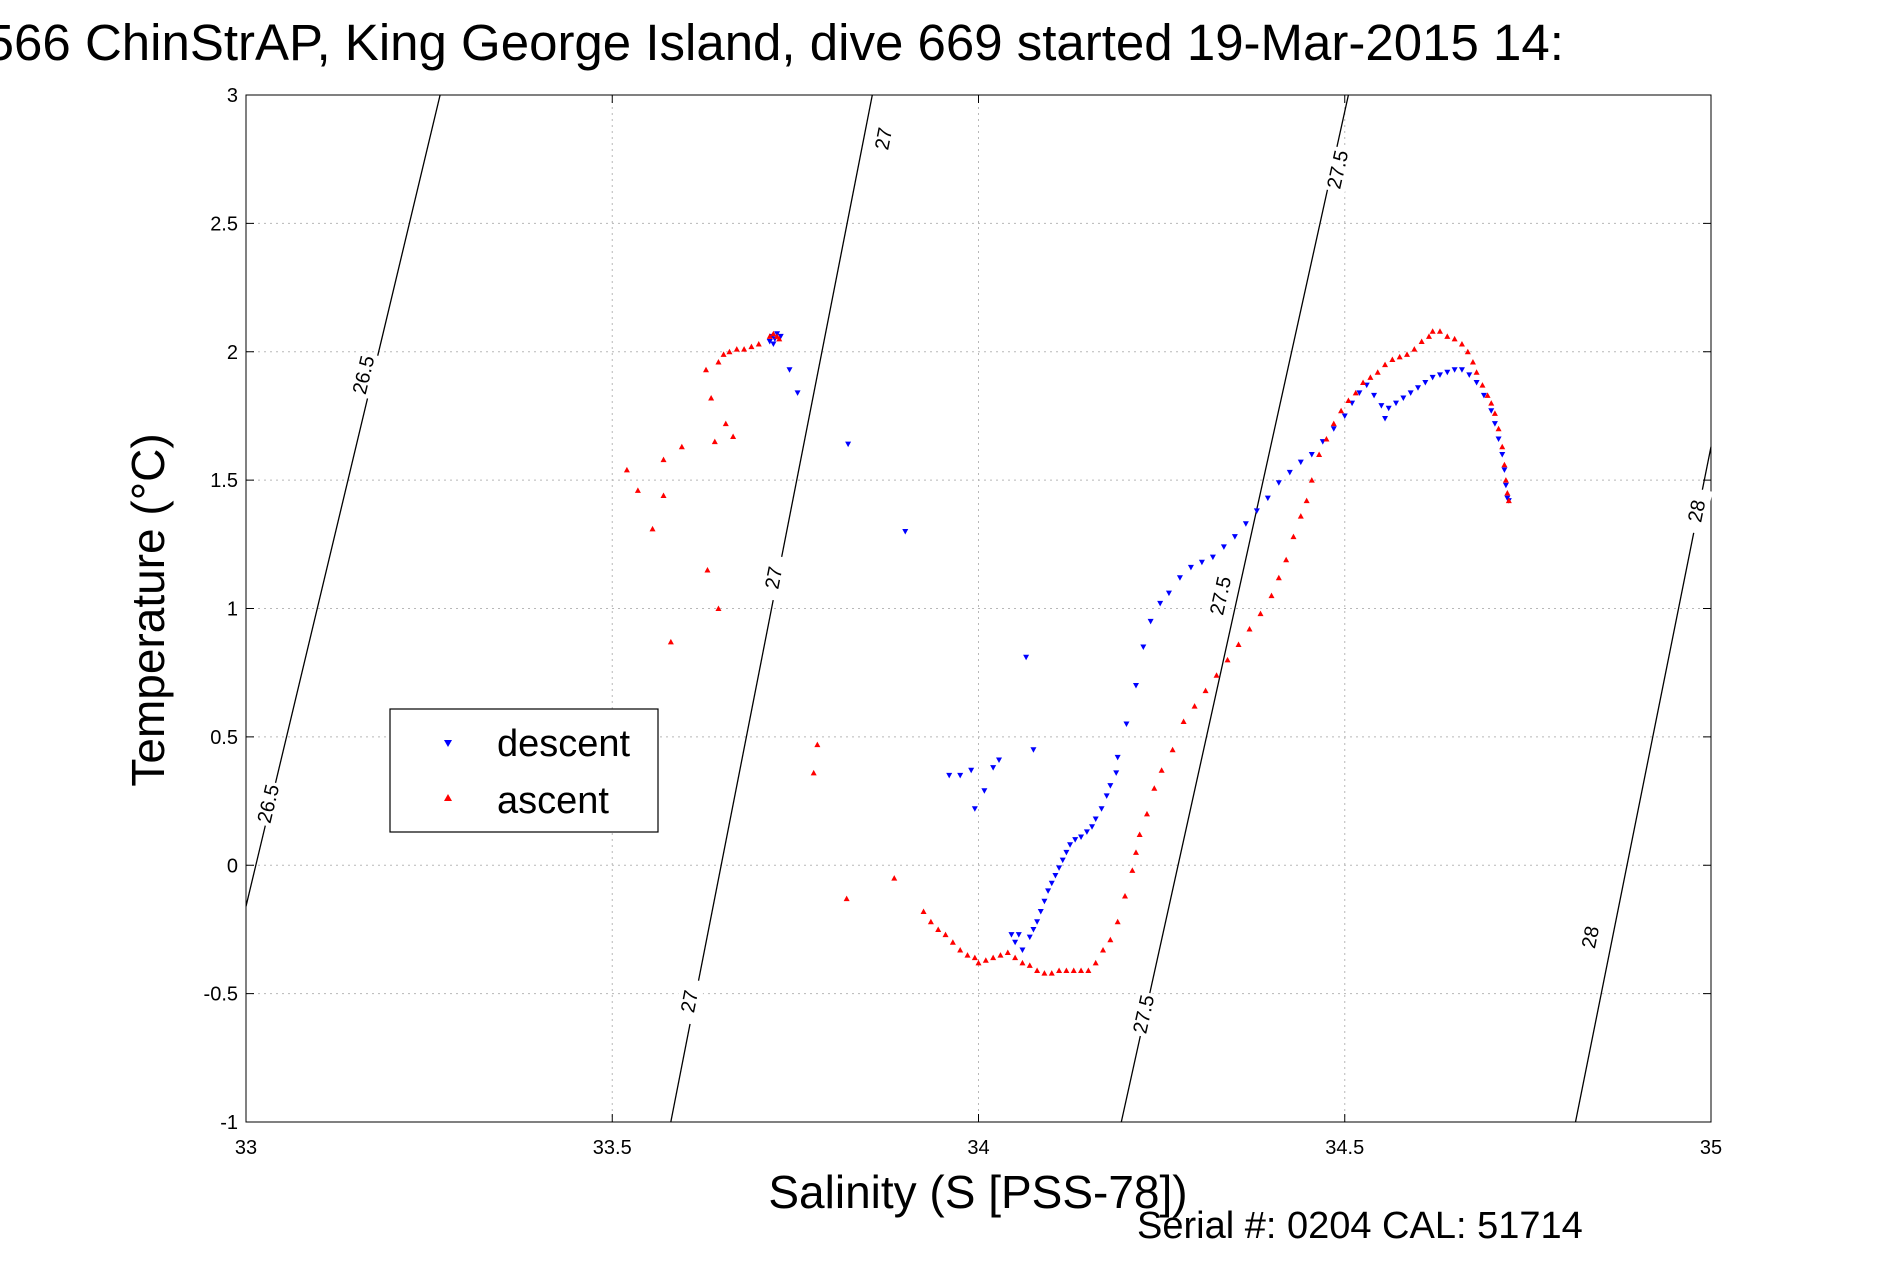 The image size is (1891, 1262). I want to click on x-tick-label: 33.5, so click(612, 1148).